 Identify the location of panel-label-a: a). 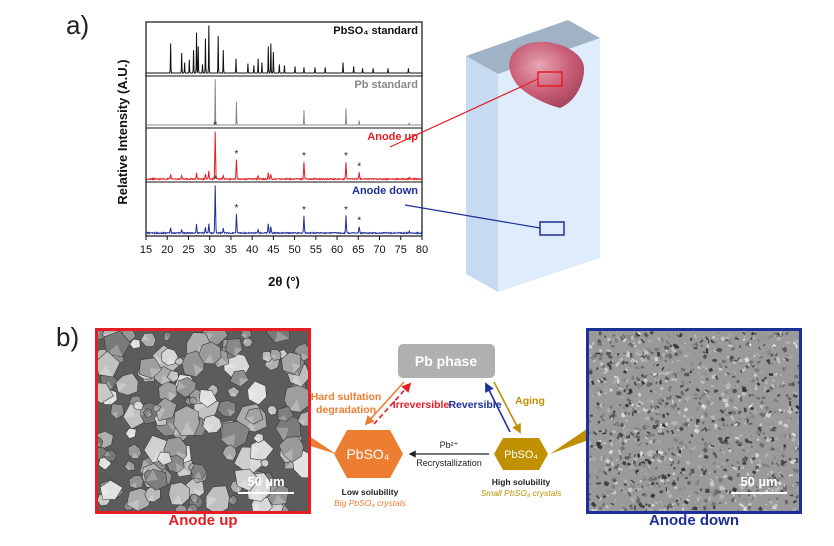
(78, 25).